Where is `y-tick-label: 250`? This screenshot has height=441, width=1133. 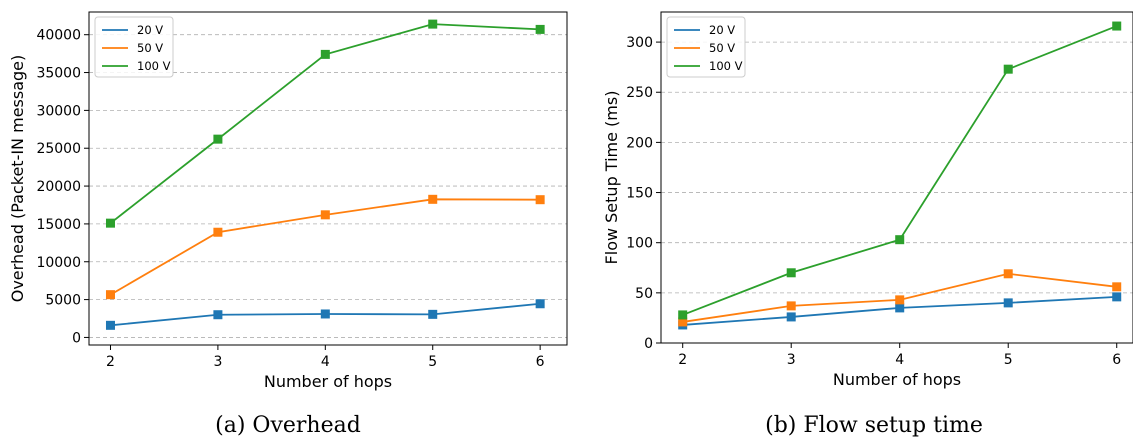 y-tick-label: 250 is located at coordinates (639, 93).